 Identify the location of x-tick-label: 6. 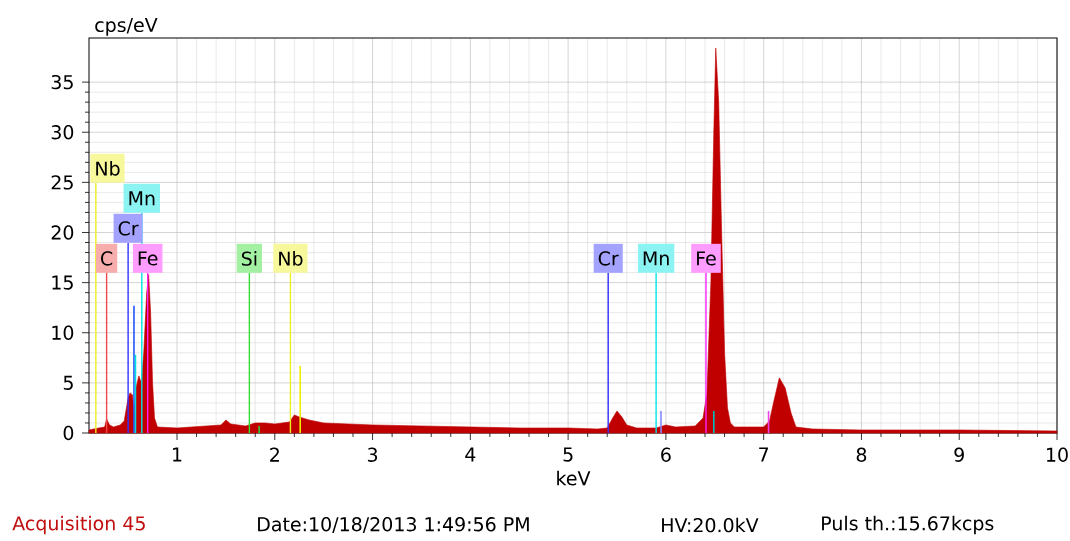
(666, 454).